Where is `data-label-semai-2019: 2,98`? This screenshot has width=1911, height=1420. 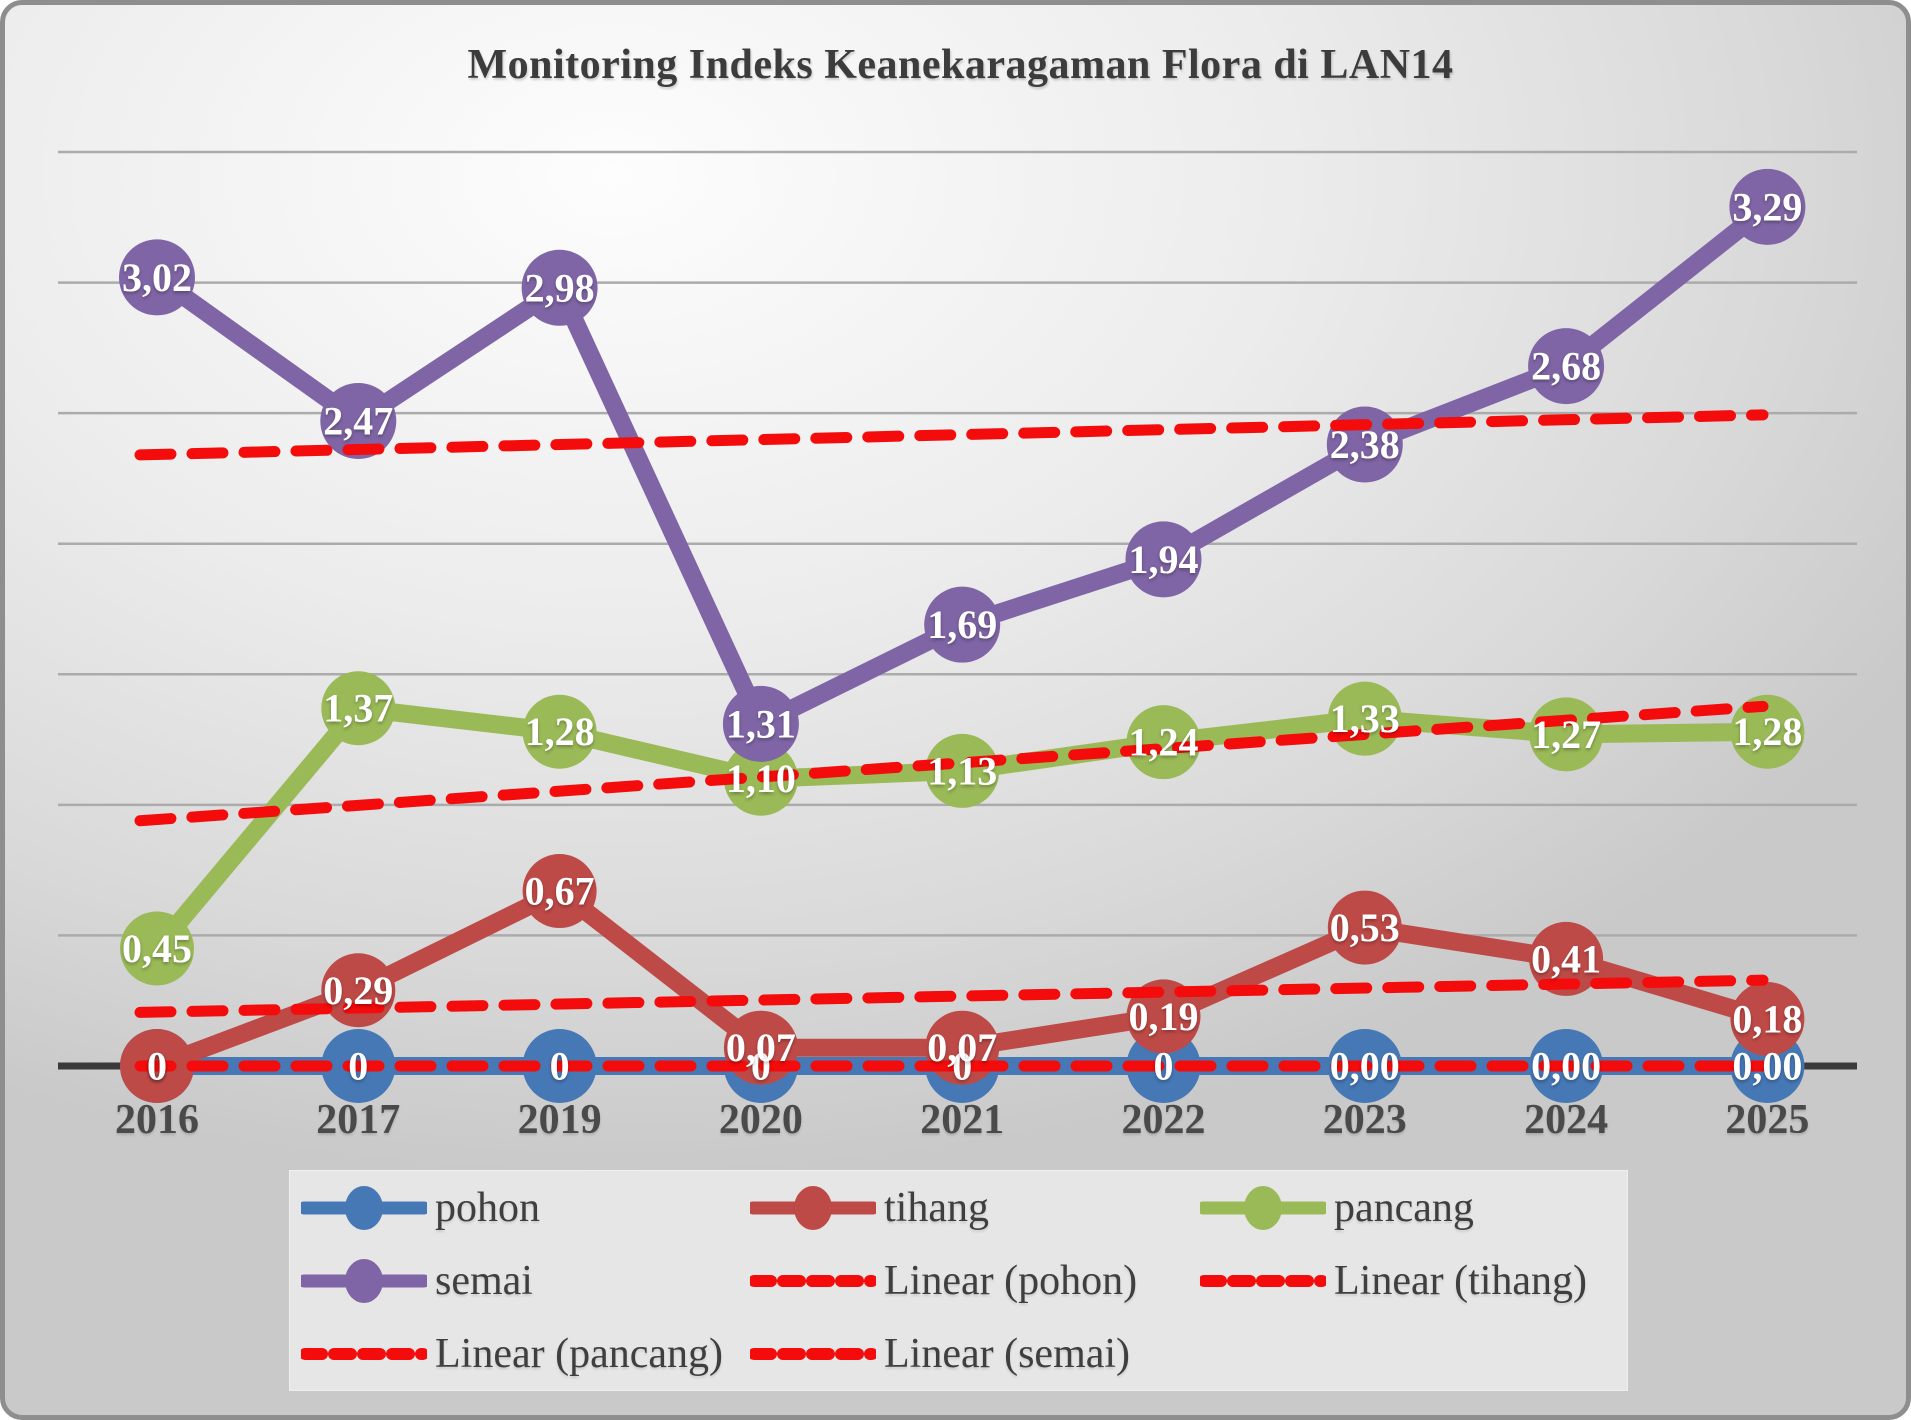 data-label-semai-2019: 2,98 is located at coordinates (560, 287).